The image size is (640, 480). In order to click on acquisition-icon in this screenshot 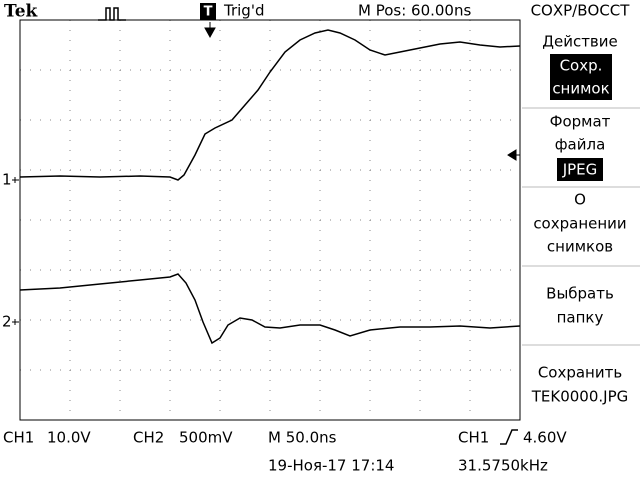, I will do `click(112, 14)`.